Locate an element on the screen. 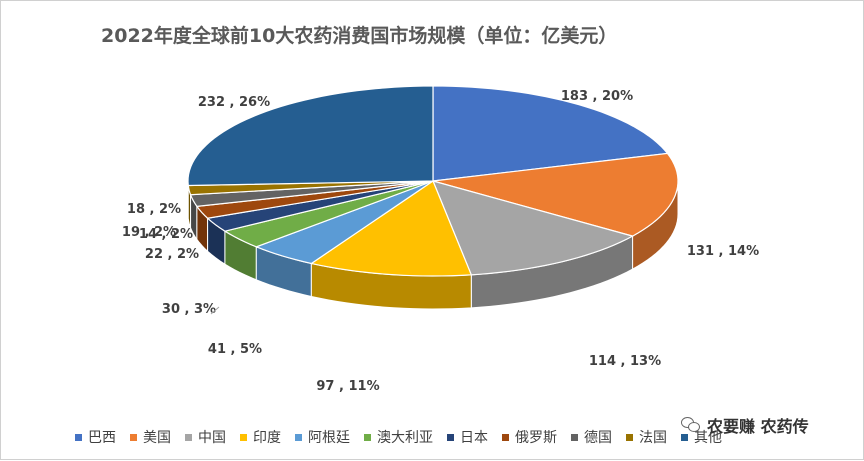  legend-label: 巴西 is located at coordinates (102, 437).